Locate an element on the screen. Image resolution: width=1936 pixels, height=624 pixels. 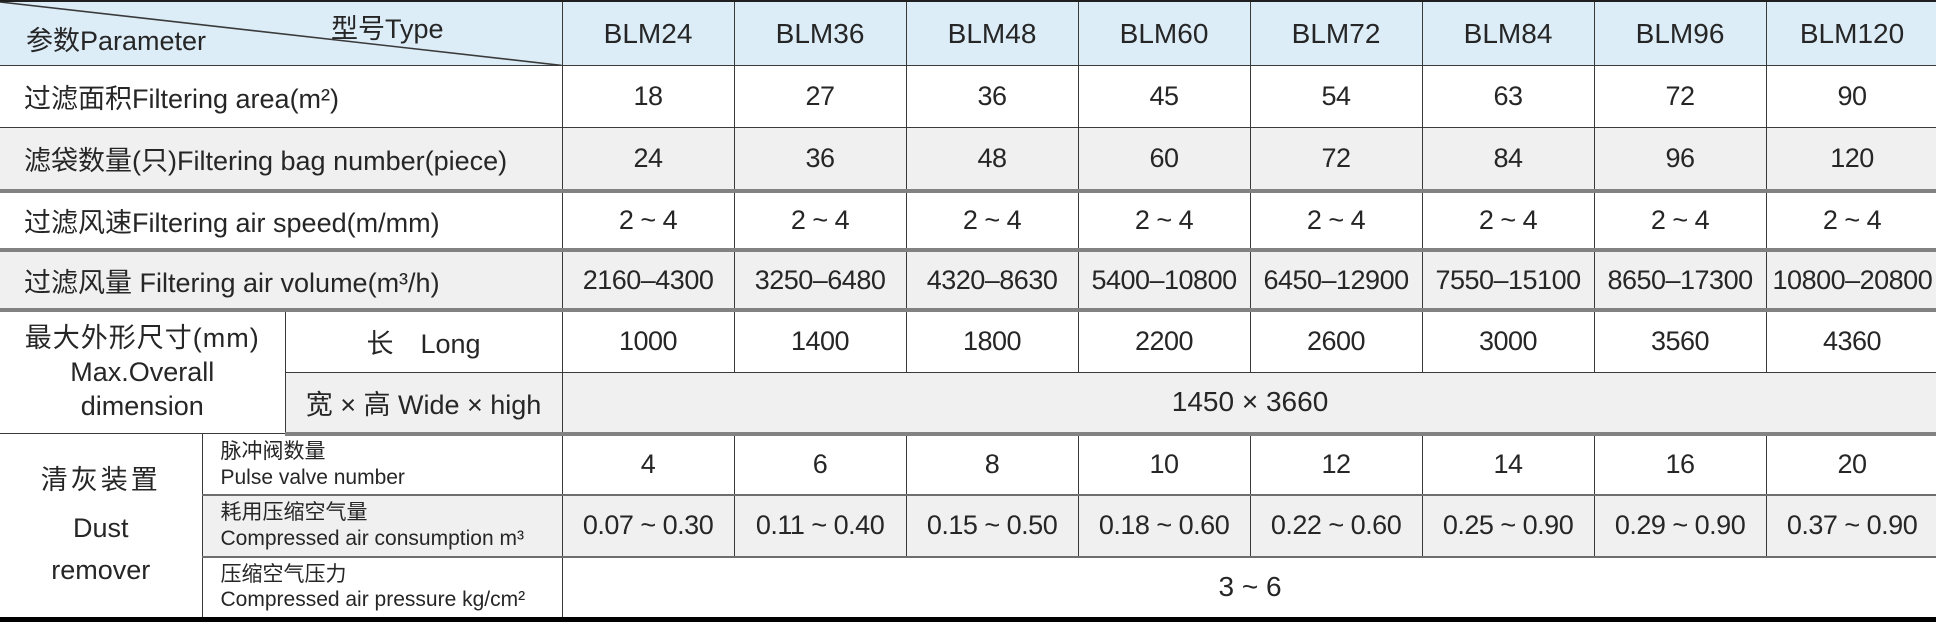
dust-remover-label-en: Dust is located at coordinates (100, 527).